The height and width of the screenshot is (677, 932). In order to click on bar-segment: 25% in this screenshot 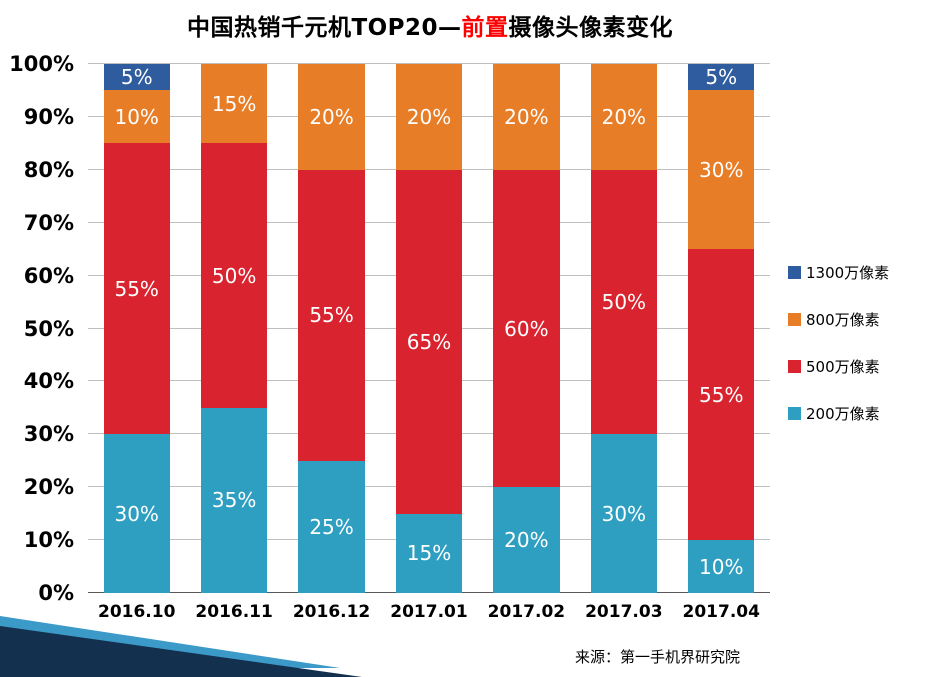, I will do `click(331, 526)`.